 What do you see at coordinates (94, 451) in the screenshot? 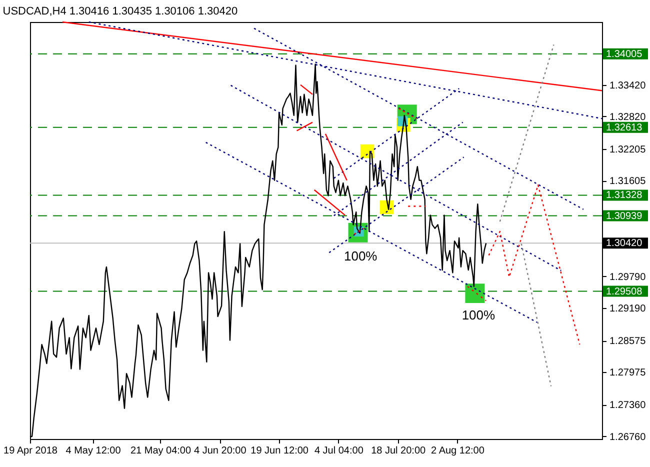
I see `x-tick-label: 4 May 12:00` at bounding box center [94, 451].